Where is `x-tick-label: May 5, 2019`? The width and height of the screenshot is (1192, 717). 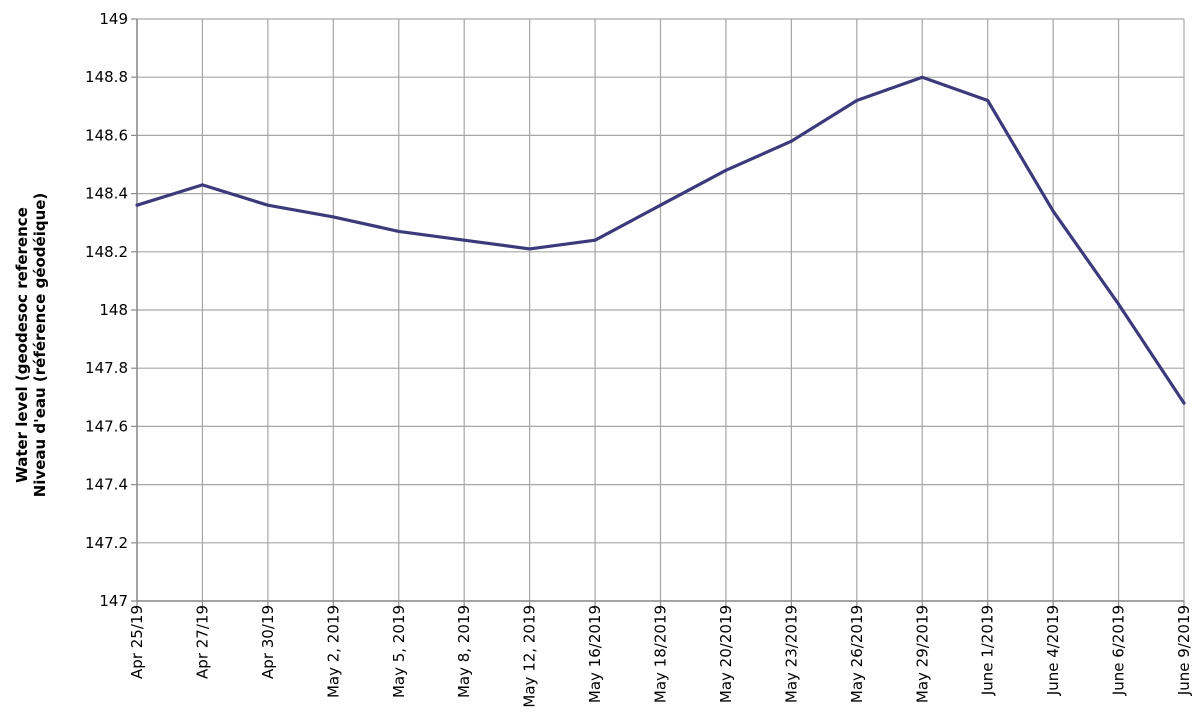 x-tick-label: May 5, 2019 is located at coordinates (399, 651).